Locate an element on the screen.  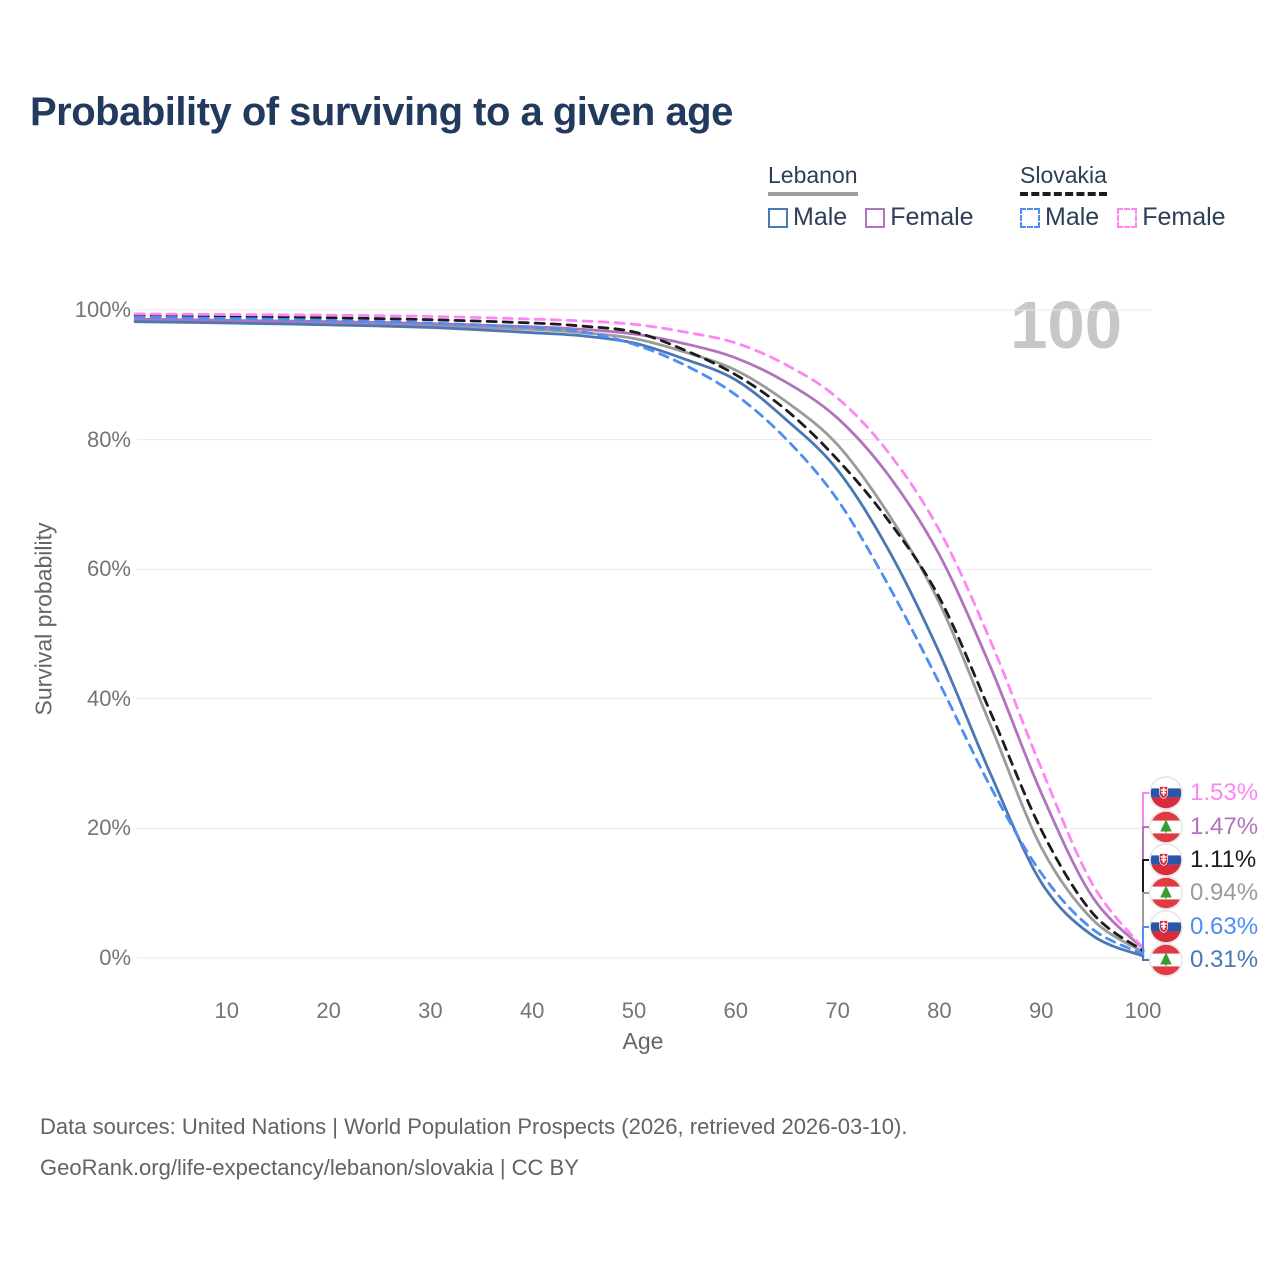
end-label-lebanon-total: 0.94% is located at coordinates (1203, 893).